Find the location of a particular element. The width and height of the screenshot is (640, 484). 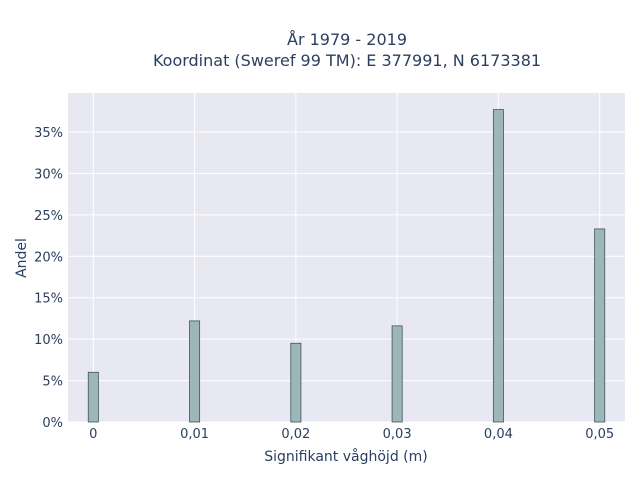

y-tick-label: 20% is located at coordinates (48, 257).